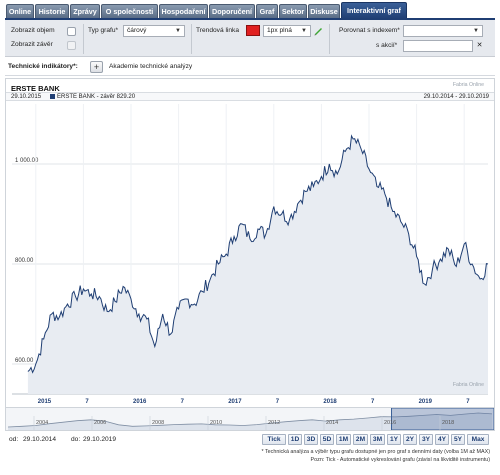 This screenshot has height=475, width=500. Describe the element at coordinates (293, 11) in the screenshot. I see `tab-sektor: Sektor` at that location.